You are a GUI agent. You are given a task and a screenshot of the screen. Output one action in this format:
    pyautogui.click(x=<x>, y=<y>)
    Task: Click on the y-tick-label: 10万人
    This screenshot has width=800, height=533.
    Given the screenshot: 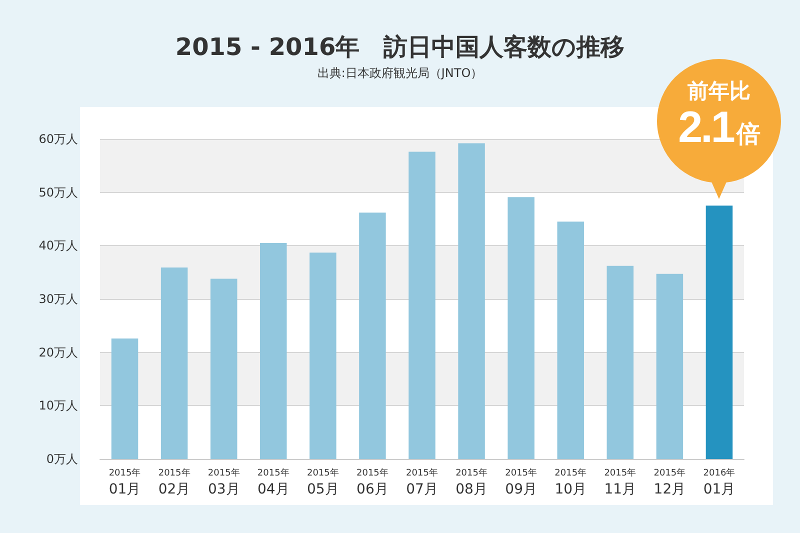 What is the action you would take?
    pyautogui.click(x=58, y=405)
    